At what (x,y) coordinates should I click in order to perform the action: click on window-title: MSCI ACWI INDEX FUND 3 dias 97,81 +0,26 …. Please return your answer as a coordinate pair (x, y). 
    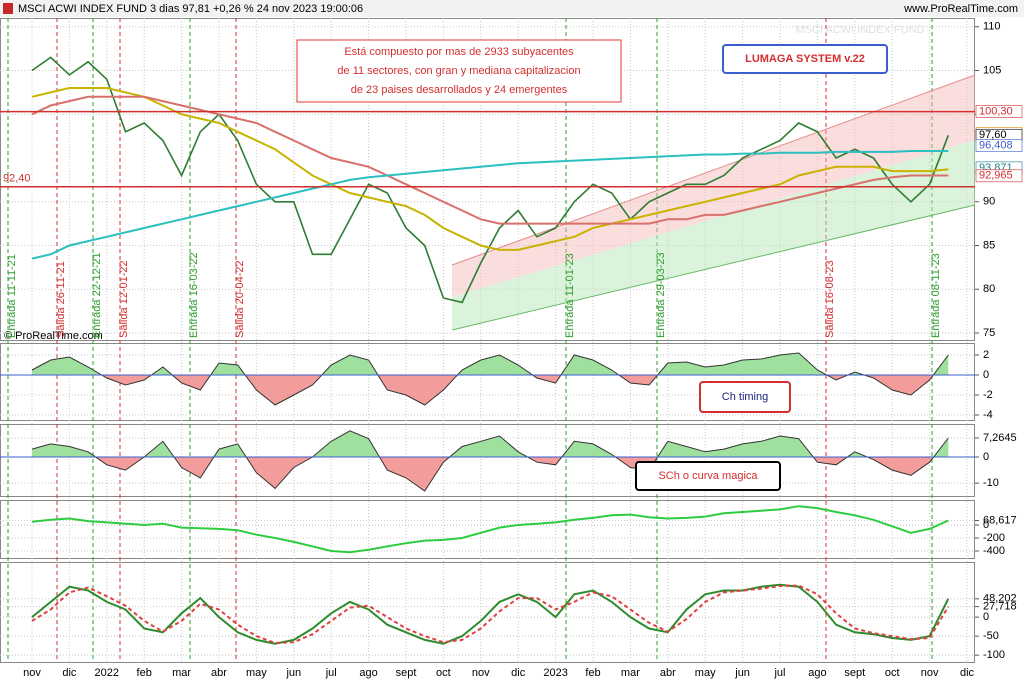
    Looking at the image, I should click on (190, 9).